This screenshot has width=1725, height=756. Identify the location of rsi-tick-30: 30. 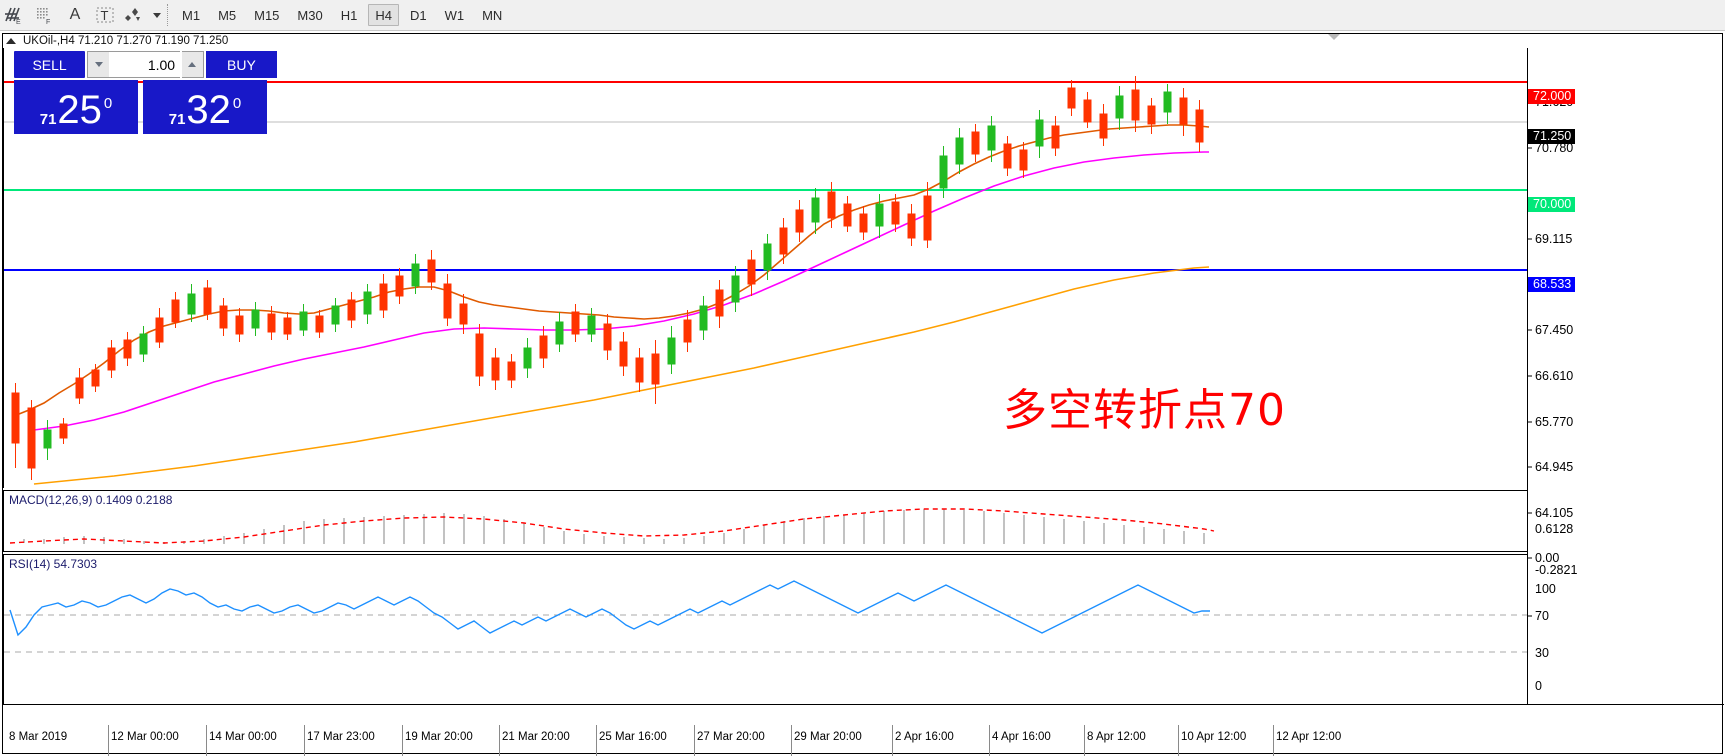
(1542, 653).